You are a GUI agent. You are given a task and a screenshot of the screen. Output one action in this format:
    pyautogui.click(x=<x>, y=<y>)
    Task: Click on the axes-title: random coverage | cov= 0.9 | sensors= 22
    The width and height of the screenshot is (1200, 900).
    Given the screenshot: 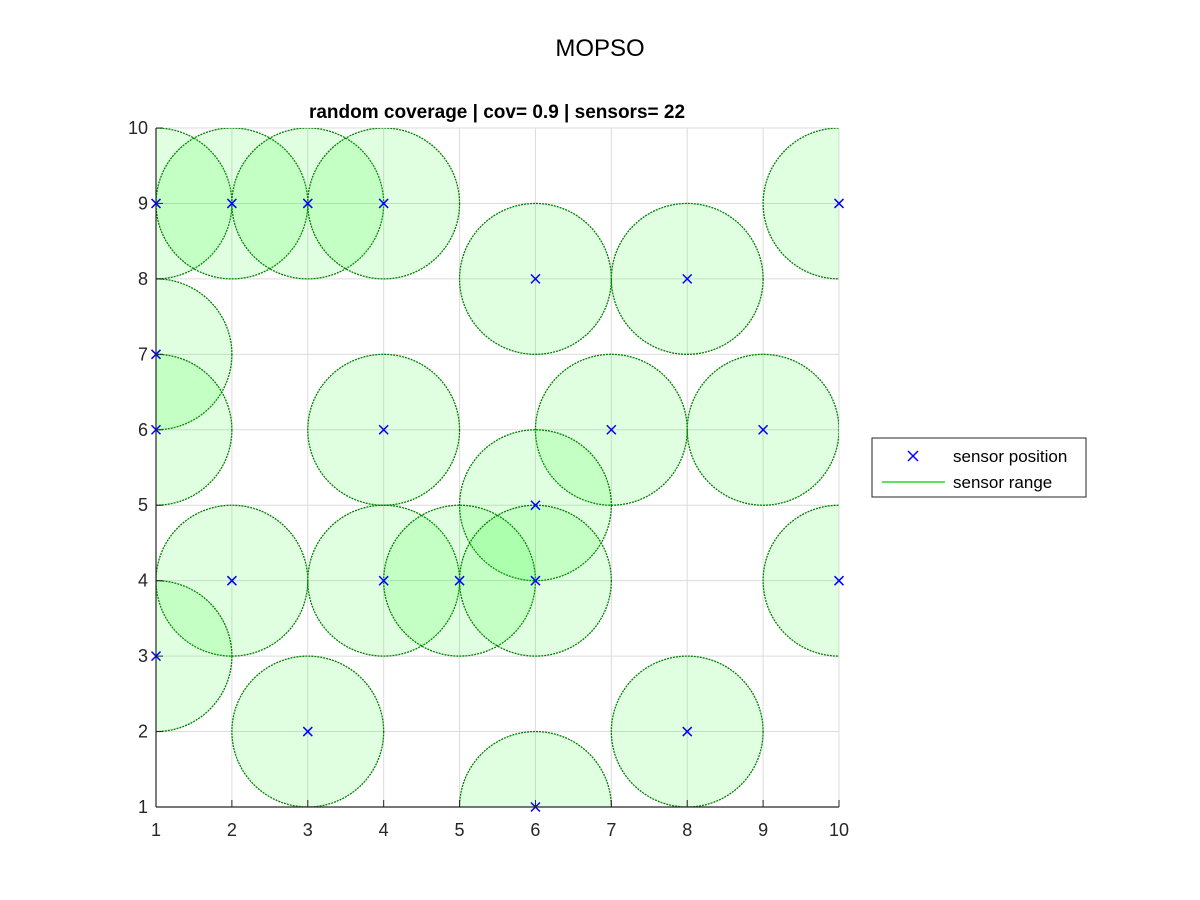 What is the action you would take?
    pyautogui.click(x=497, y=112)
    